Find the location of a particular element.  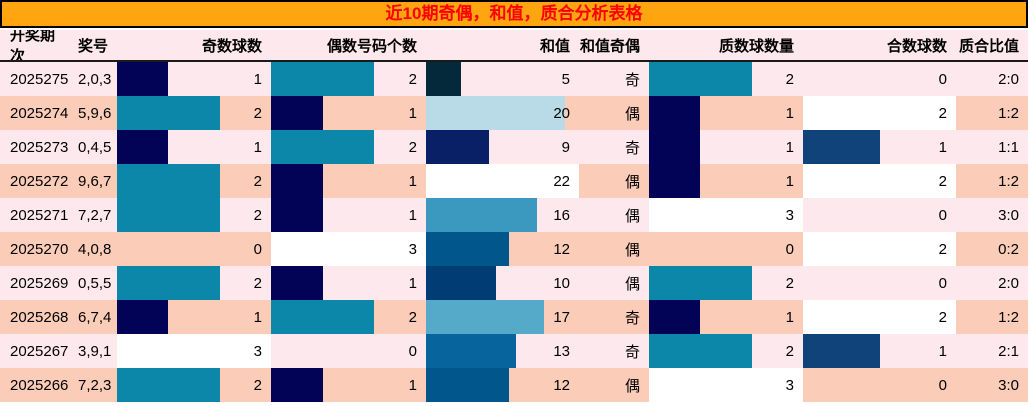

numbers-cell: 7,2,7 is located at coordinates (95, 215).